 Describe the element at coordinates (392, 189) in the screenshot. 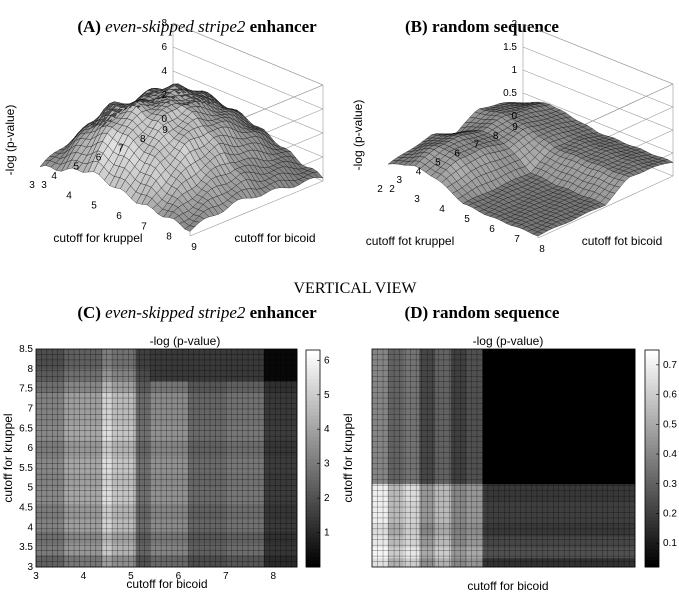

I see `panel-b-x-tick: 2` at that location.